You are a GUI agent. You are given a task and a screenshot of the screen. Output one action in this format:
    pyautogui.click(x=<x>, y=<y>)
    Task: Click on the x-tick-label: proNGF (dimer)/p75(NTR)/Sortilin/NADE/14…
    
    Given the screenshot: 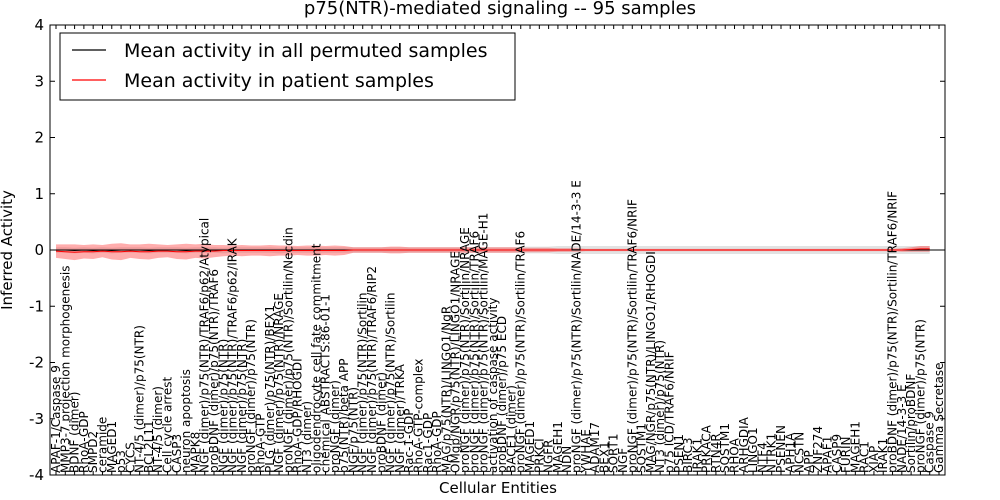 What is the action you would take?
    pyautogui.click(x=577, y=326)
    